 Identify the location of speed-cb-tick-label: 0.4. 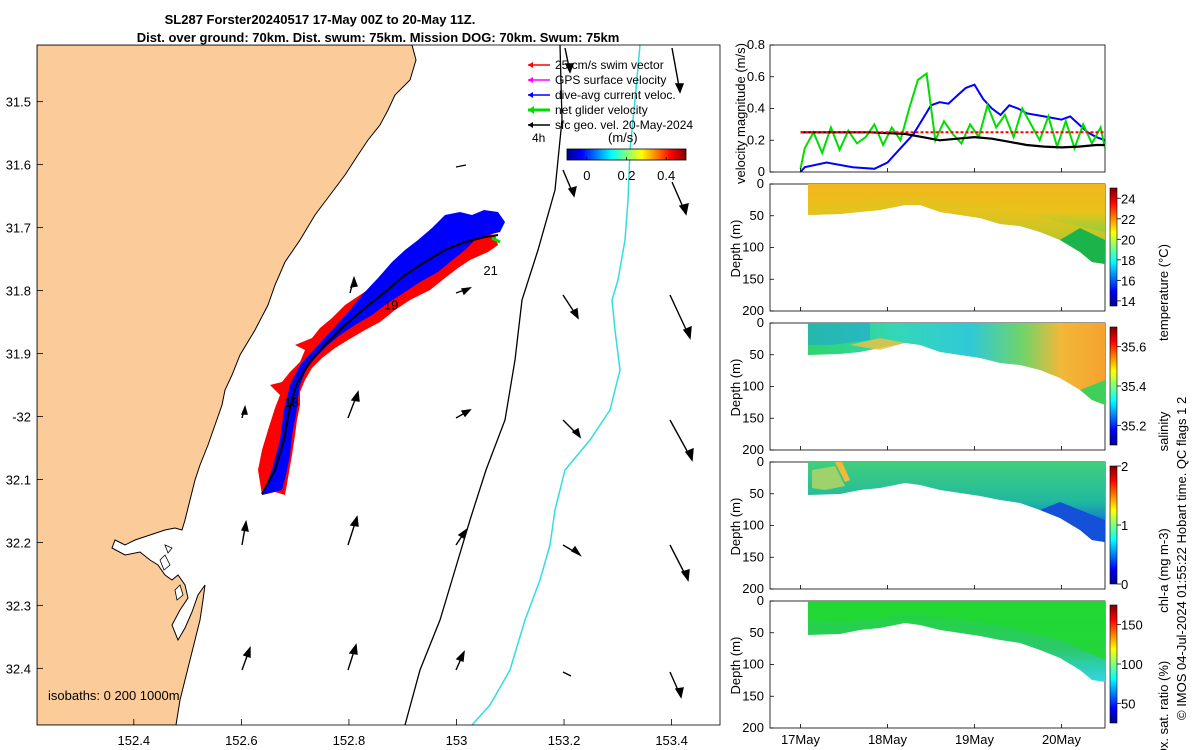
(666, 175).